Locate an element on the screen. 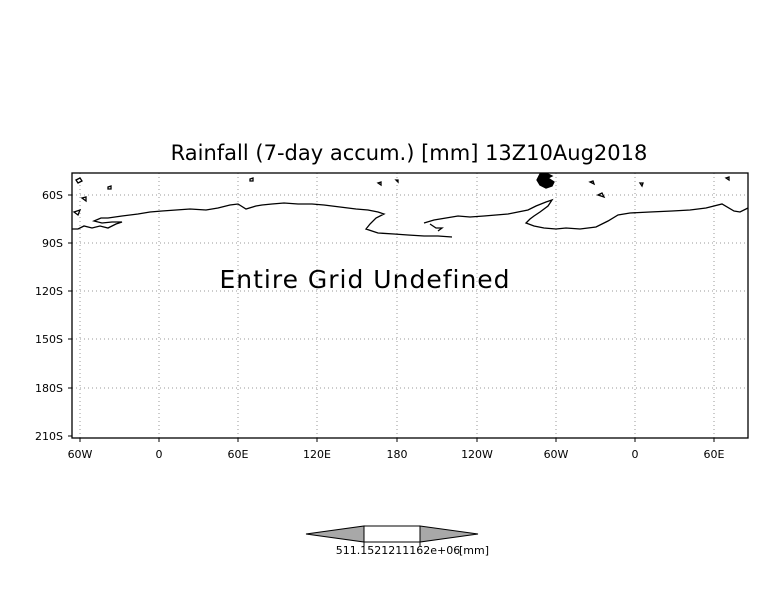 This screenshot has width=784, height=612. colorbar-center-box is located at coordinates (392, 534).